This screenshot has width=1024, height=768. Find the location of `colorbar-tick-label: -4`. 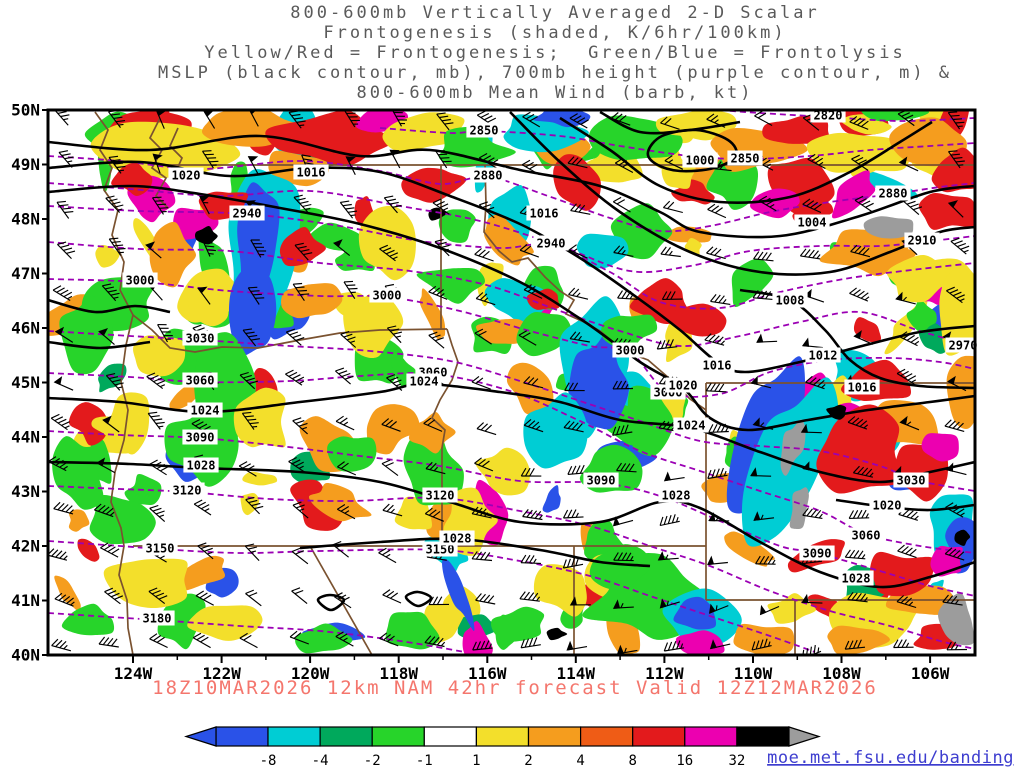

colorbar-tick-label: -4 is located at coordinates (320, 760).